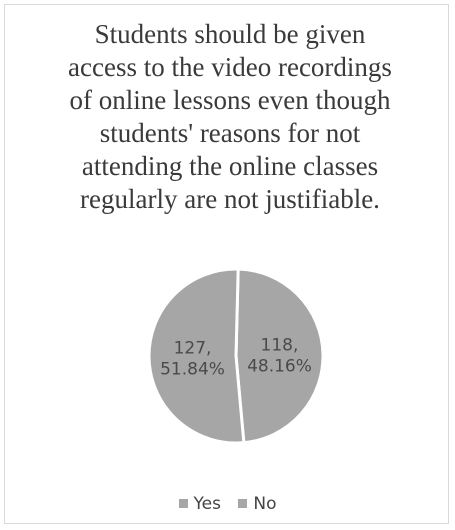  I want to click on pie-slice-no, so click(196, 356).